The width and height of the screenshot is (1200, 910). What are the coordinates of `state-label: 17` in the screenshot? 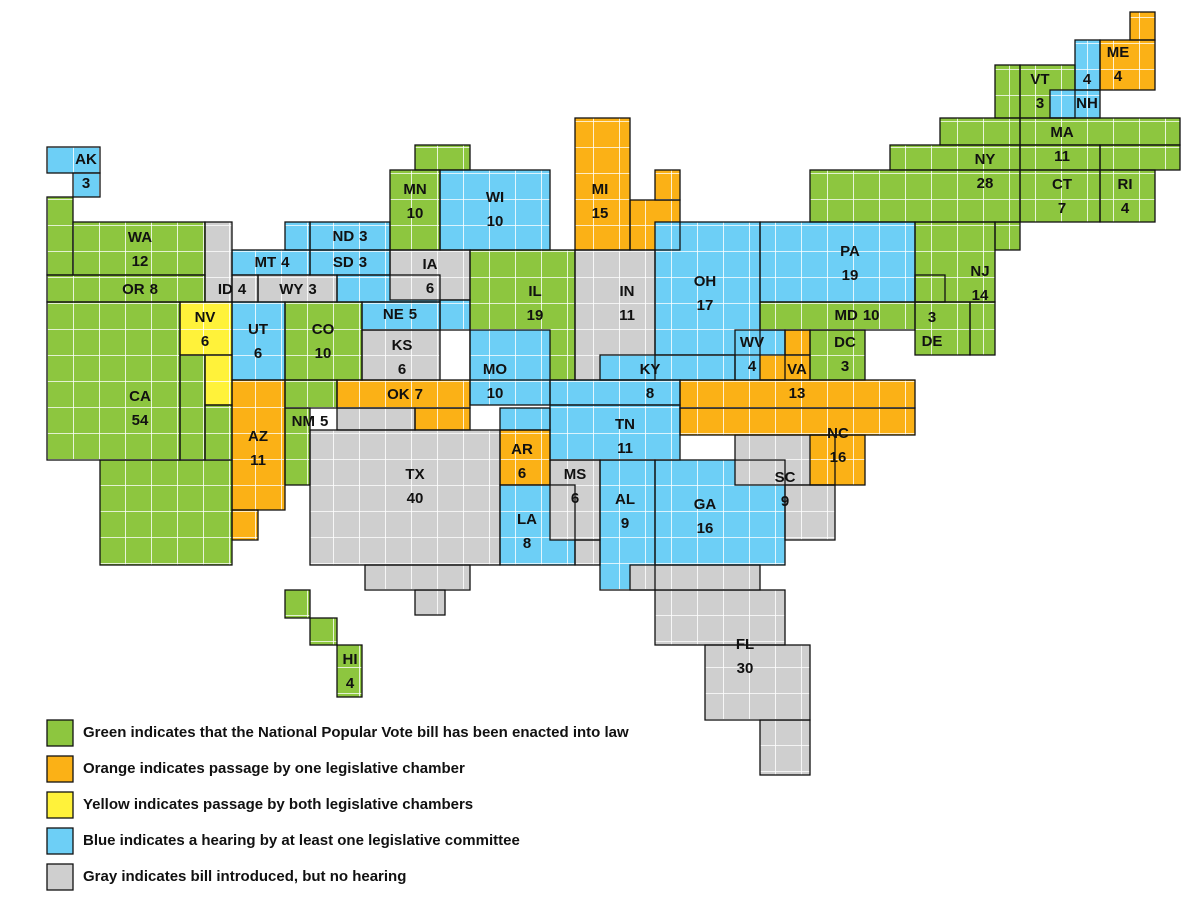 It's located at (705, 305).